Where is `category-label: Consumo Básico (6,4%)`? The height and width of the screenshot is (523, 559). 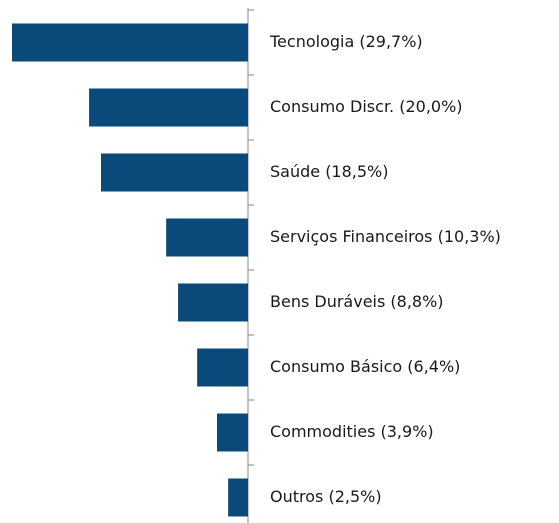 category-label: Consumo Básico (6,4%) is located at coordinates (365, 366).